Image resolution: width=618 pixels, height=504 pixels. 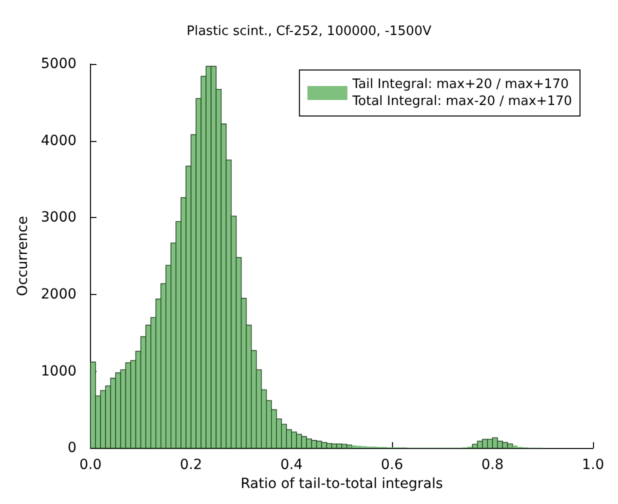 What do you see at coordinates (23, 256) in the screenshot?
I see `y-axis-title: Occurrence` at bounding box center [23, 256].